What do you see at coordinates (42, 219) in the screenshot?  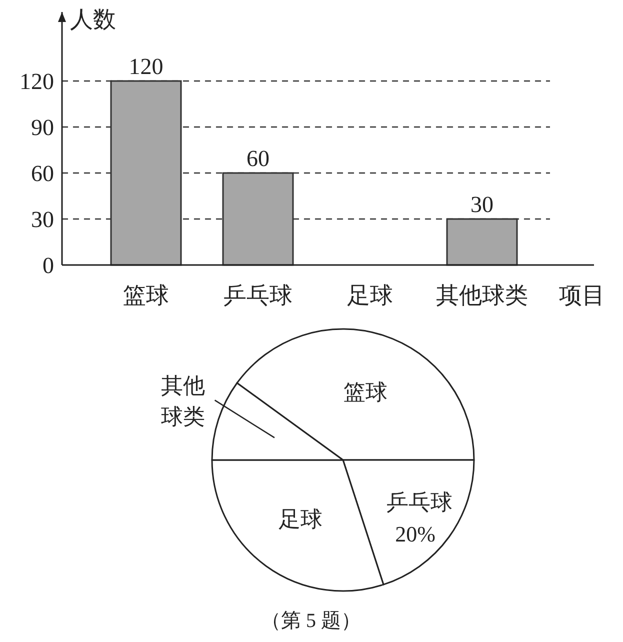 I see `y-tick-label: 30` at bounding box center [42, 219].